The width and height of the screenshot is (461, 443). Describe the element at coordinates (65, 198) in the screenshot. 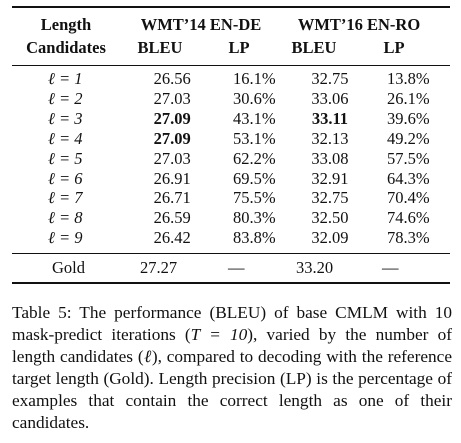

I see `length-candidate-cell: ℓ = 7` at that location.